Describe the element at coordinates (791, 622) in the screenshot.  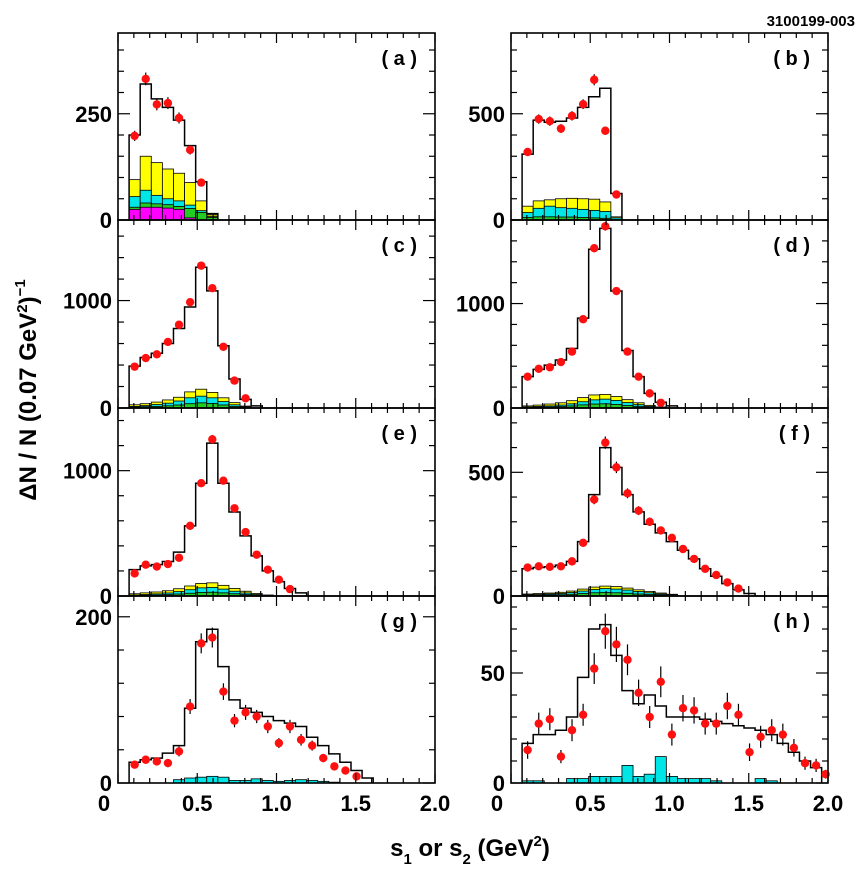
I see `panel-label: ( h )` at that location.